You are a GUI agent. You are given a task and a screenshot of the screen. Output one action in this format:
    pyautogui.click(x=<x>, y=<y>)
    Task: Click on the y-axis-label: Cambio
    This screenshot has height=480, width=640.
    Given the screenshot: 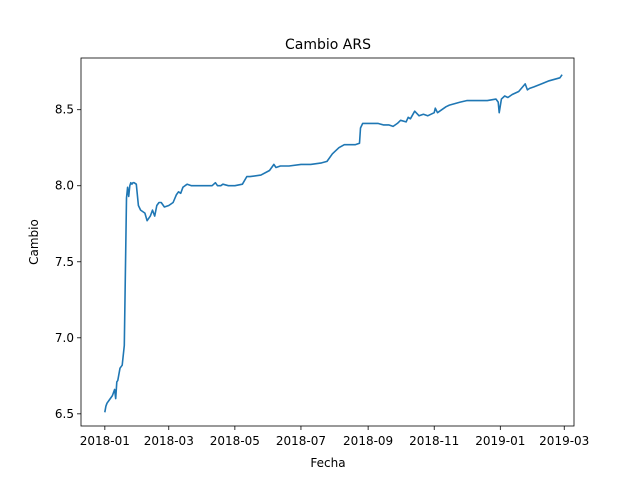 What is the action you would take?
    pyautogui.click(x=34, y=242)
    